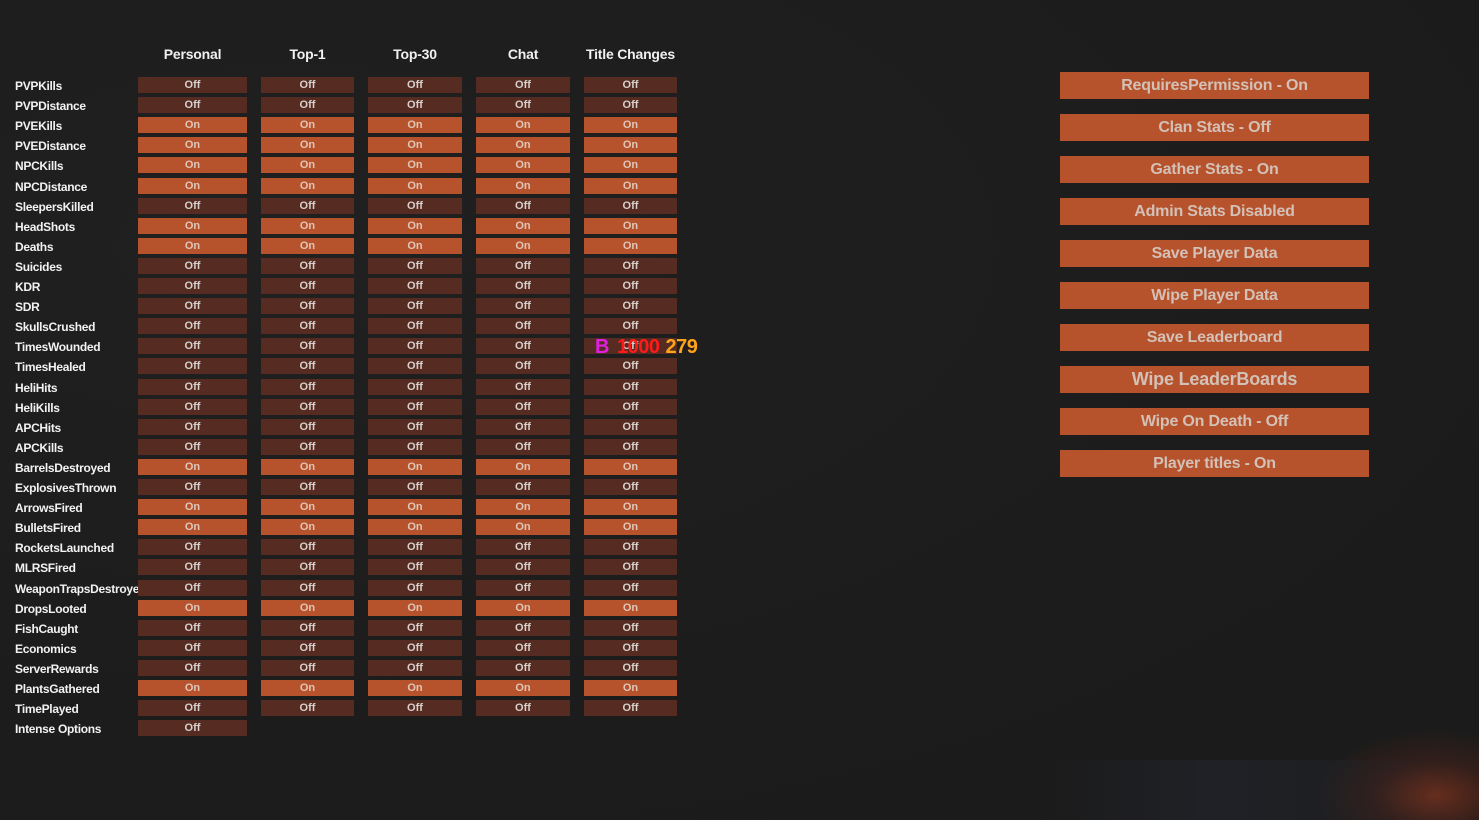 The height and width of the screenshot is (820, 1479). I want to click on wipe-player-data-button: Wipe Player Data, so click(1214, 295).